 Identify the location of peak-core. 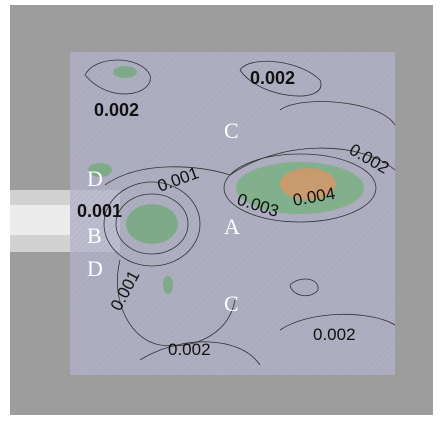
(308, 184).